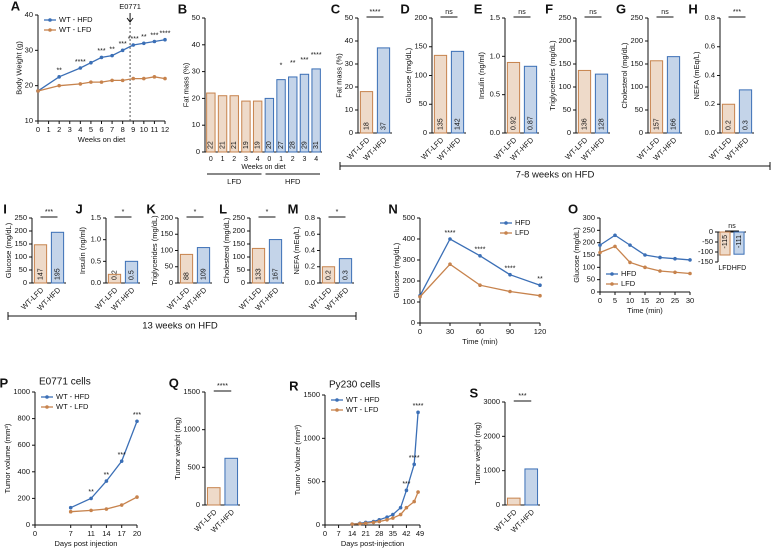  Describe the element at coordinates (5, 208) in the screenshot. I see `panel-letter: I` at that location.